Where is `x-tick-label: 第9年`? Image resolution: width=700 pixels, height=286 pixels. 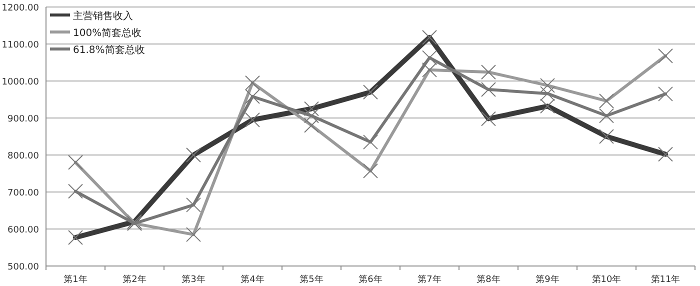
x-tick-label: 第9年 is located at coordinates (548, 279).